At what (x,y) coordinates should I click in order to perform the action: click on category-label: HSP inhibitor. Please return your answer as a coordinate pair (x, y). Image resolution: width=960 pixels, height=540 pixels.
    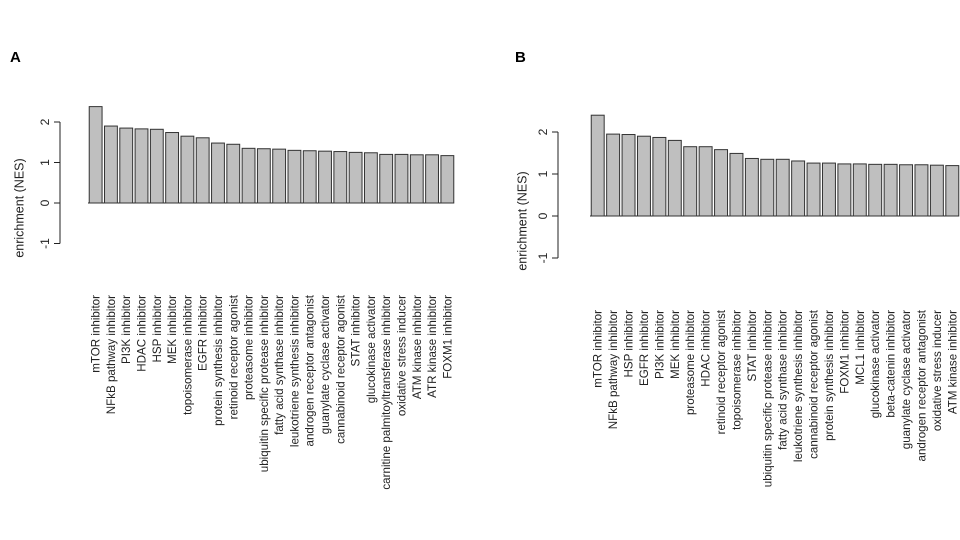
    Looking at the image, I should click on (157, 329).